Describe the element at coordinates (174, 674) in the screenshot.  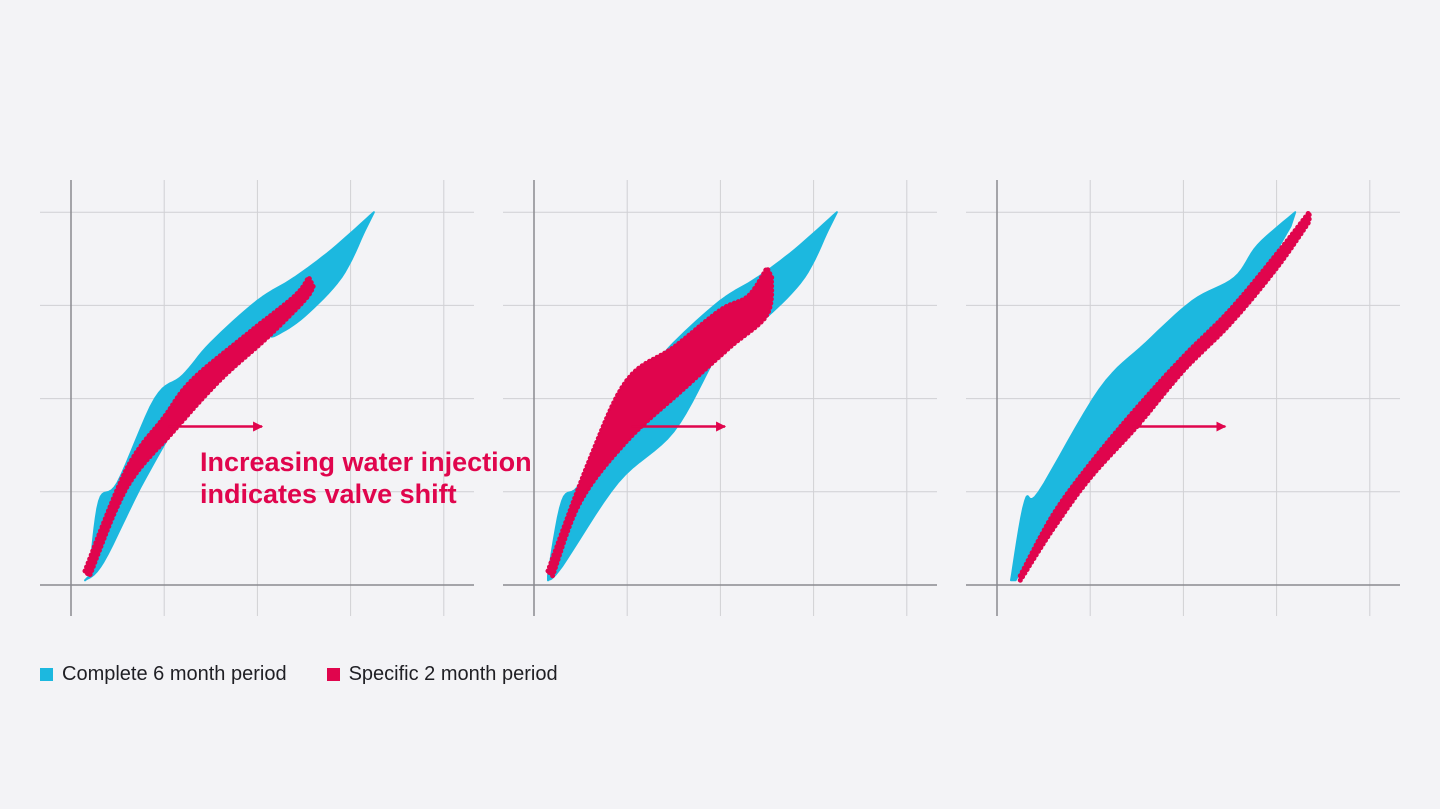
I see `legend-label-complete: Complete 6 month period` at that location.